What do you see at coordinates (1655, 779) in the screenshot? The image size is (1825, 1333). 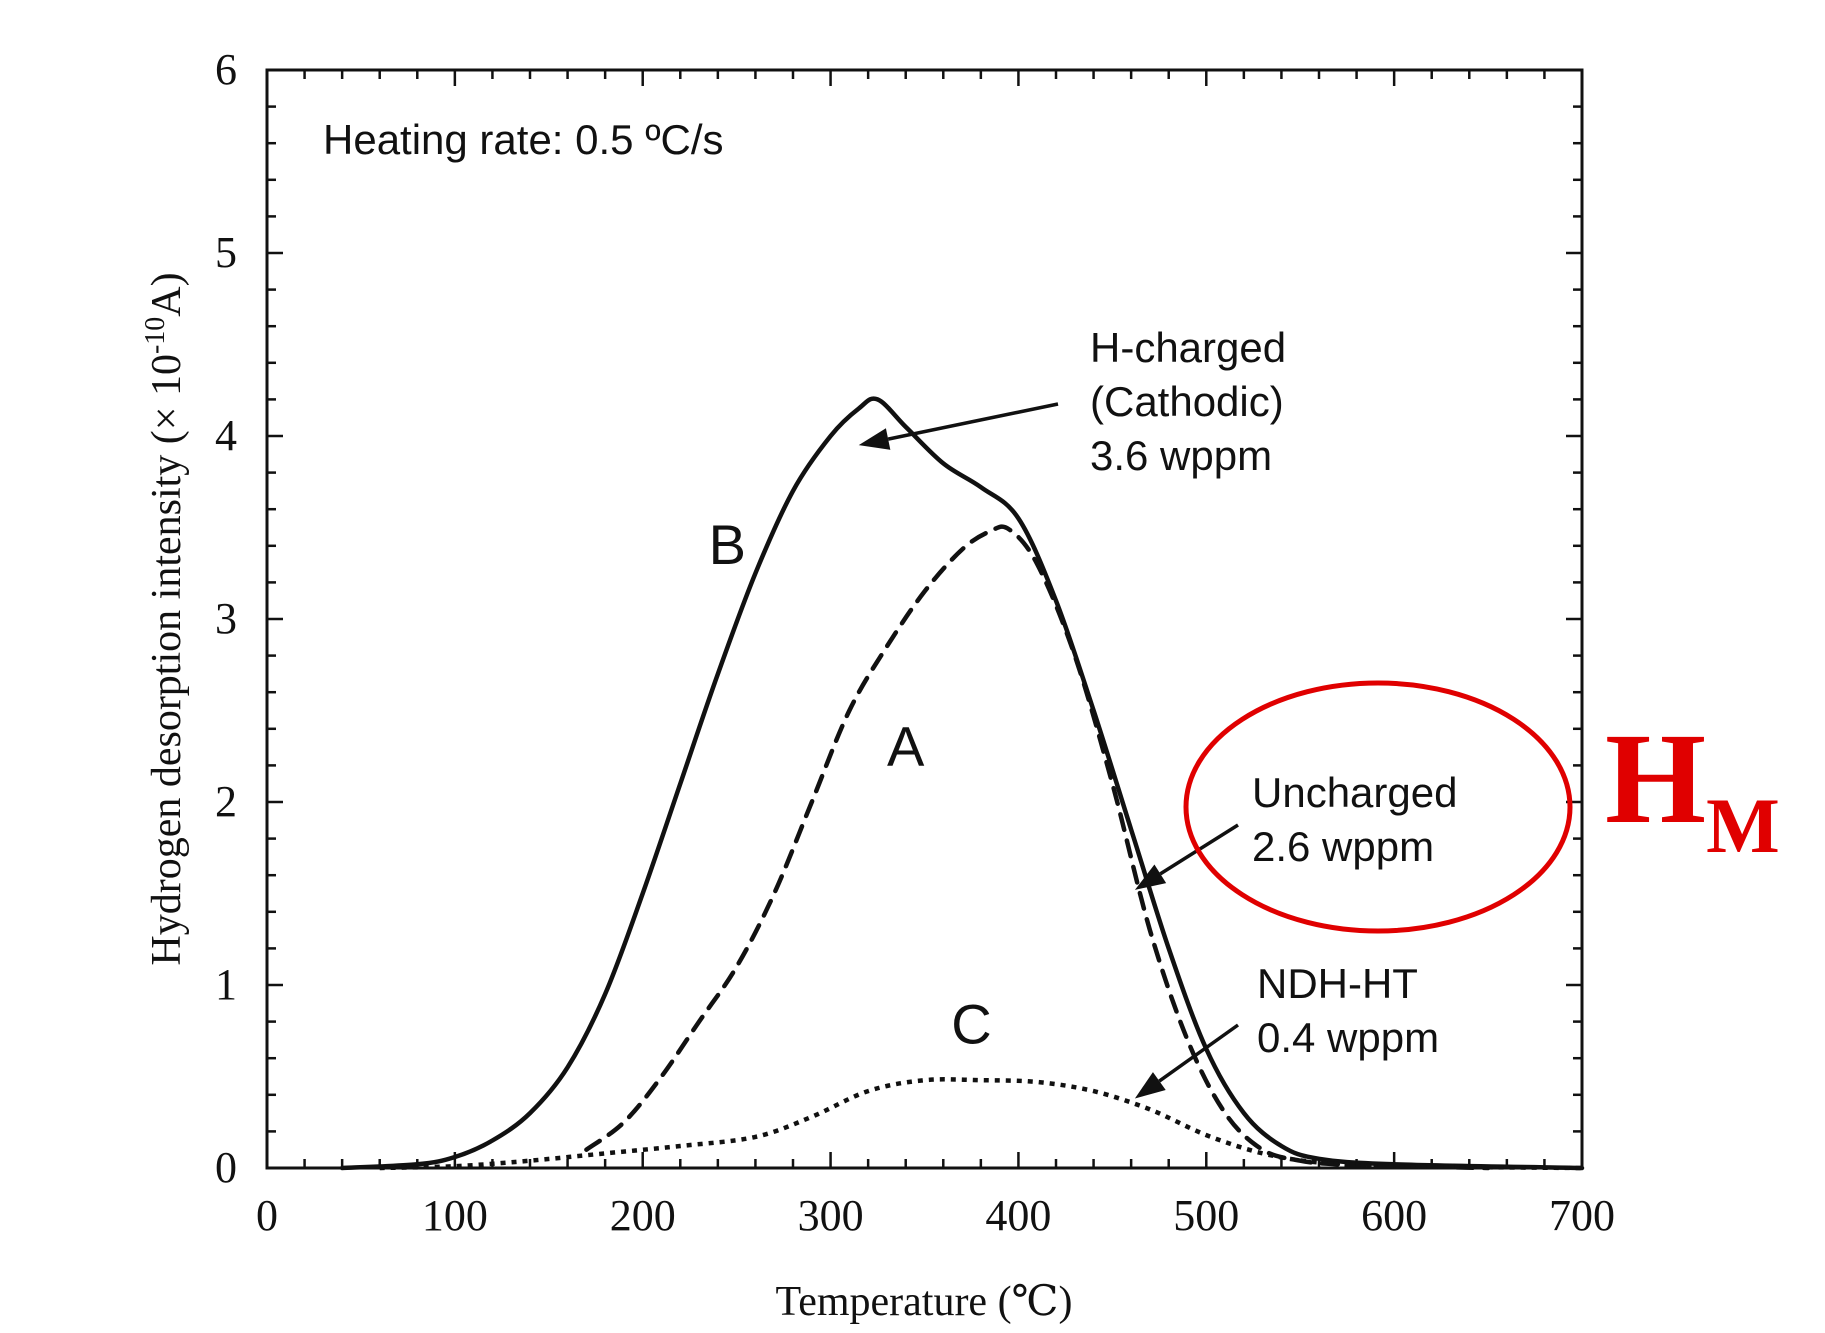 I see `overlay-label-main: H` at bounding box center [1655, 779].